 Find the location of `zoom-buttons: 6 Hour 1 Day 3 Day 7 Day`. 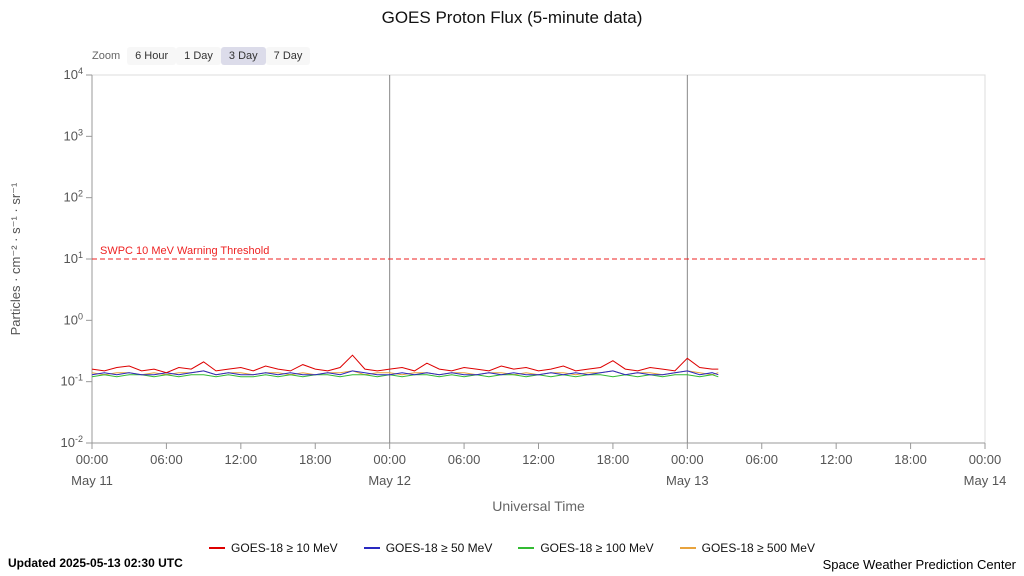

zoom-buttons: 6 Hour 1 Day 3 Day 7 Day is located at coordinates (219, 56).